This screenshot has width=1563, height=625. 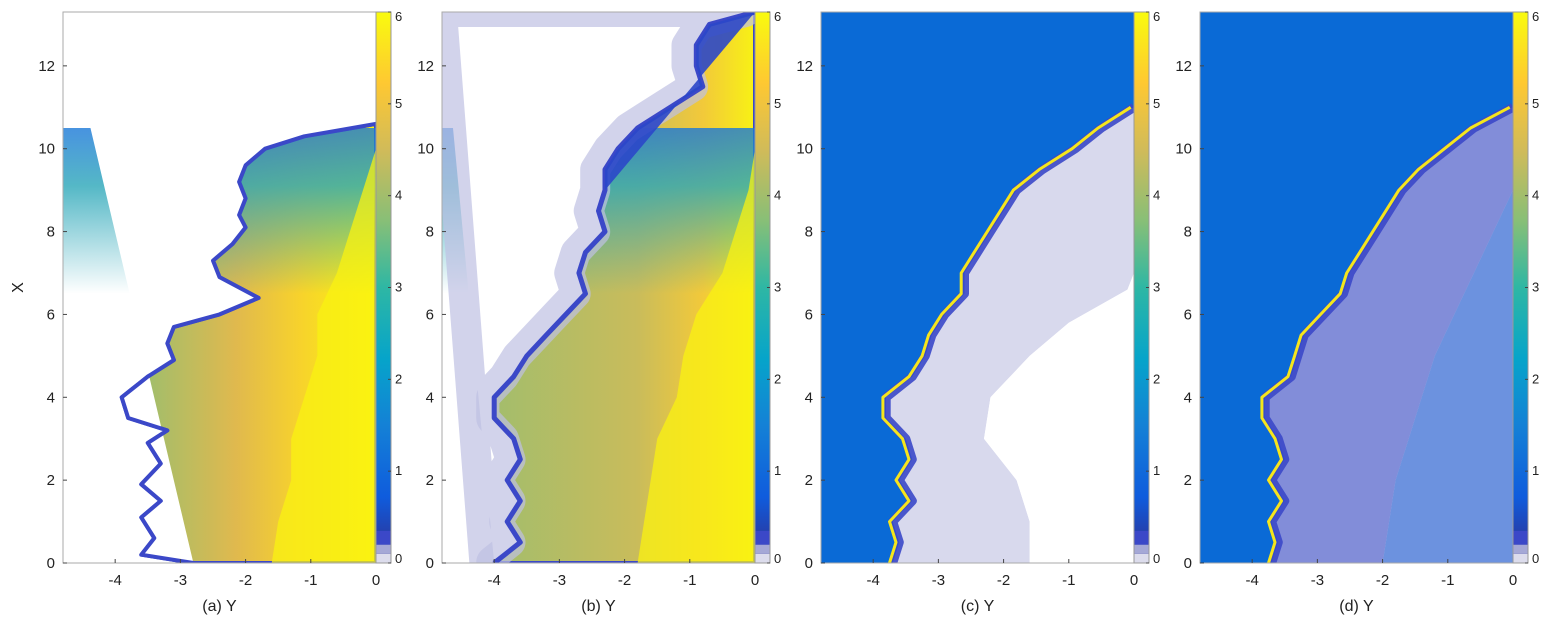 What do you see at coordinates (247, 342) in the screenshot?
I see `front-edge` at bounding box center [247, 342].